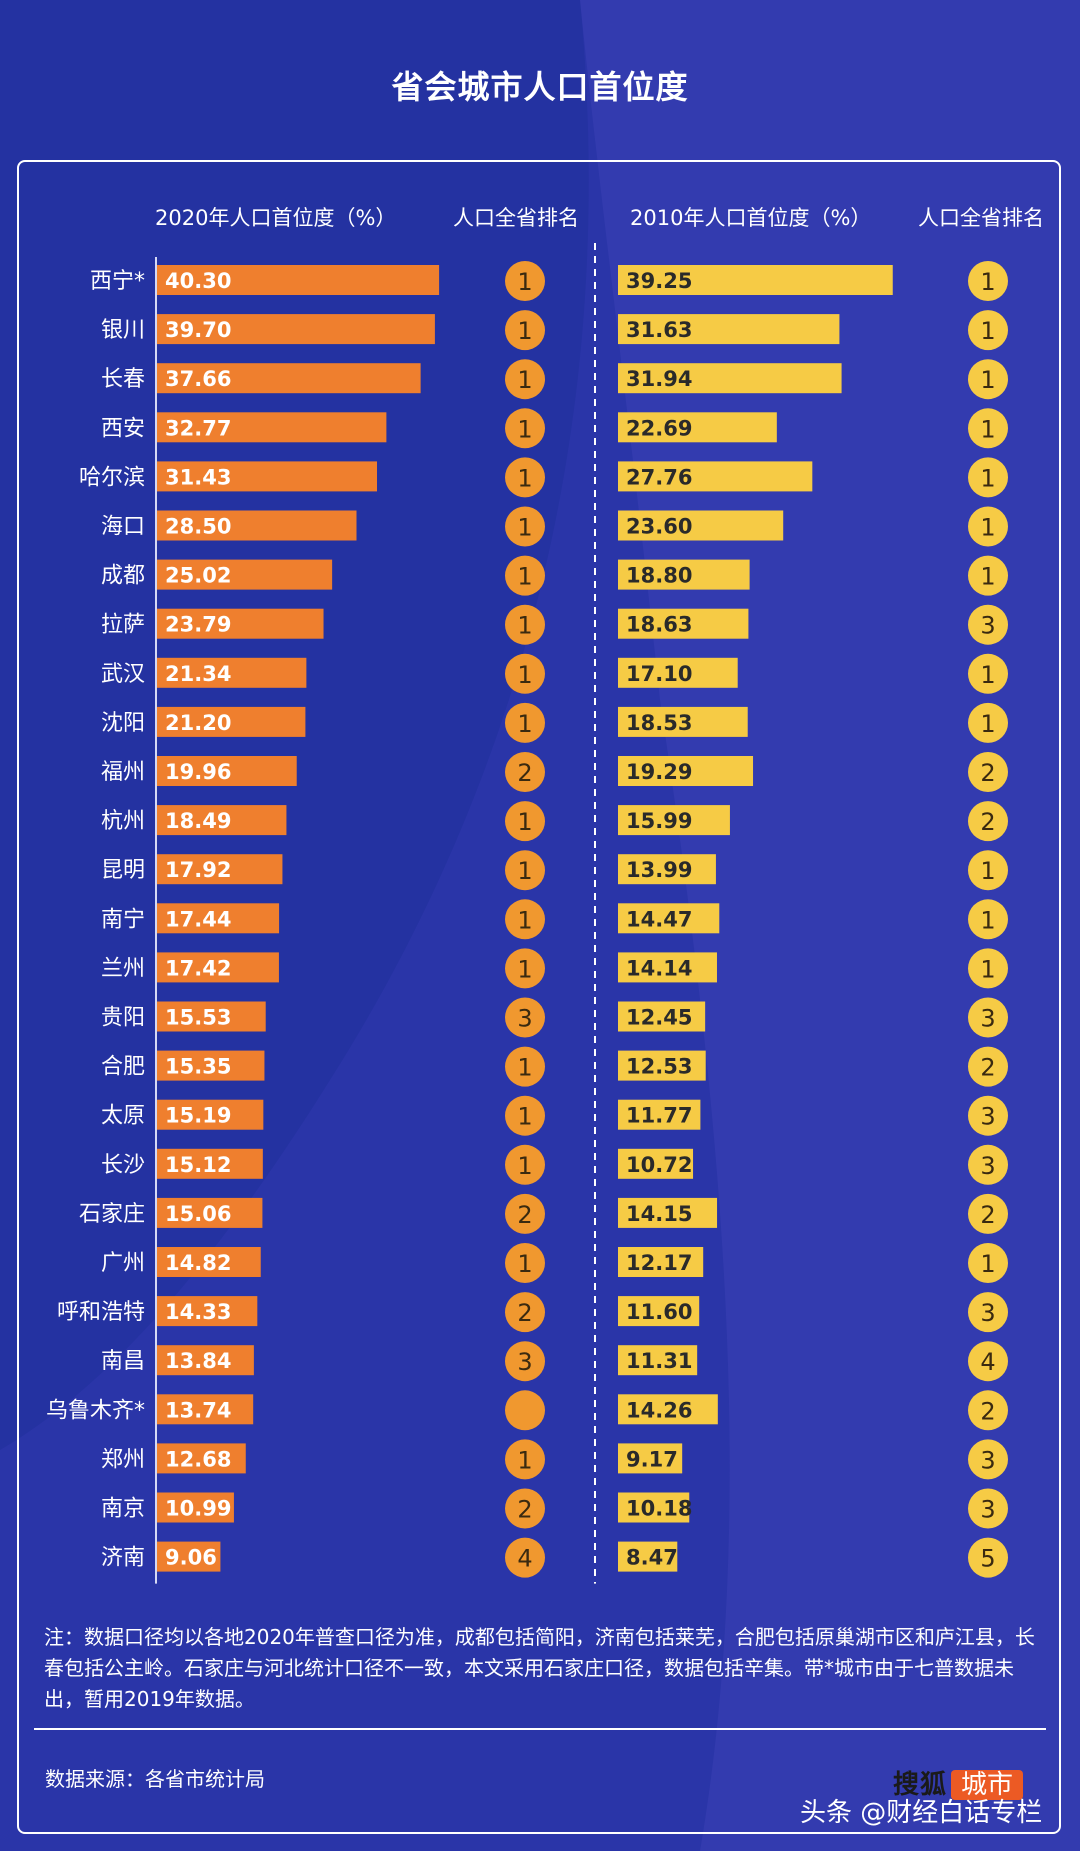 Image resolution: width=1080 pixels, height=1851 pixels. Describe the element at coordinates (659, 674) in the screenshot. I see `value-label-2010: 17.10` at that location.